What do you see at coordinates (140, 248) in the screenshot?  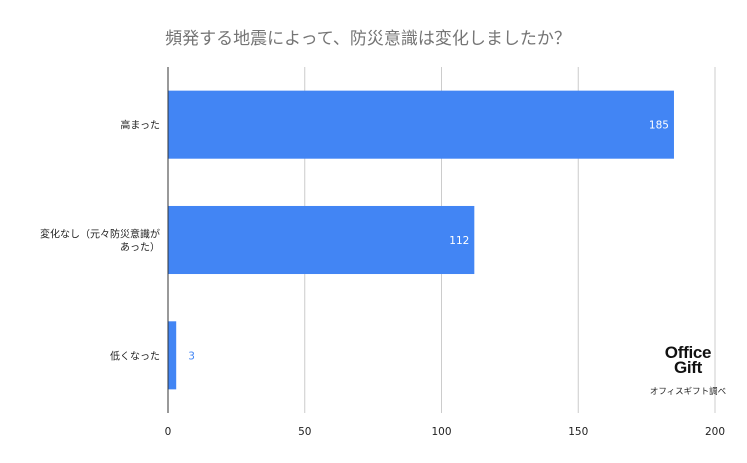 I see `category-label: あった）` at bounding box center [140, 248].